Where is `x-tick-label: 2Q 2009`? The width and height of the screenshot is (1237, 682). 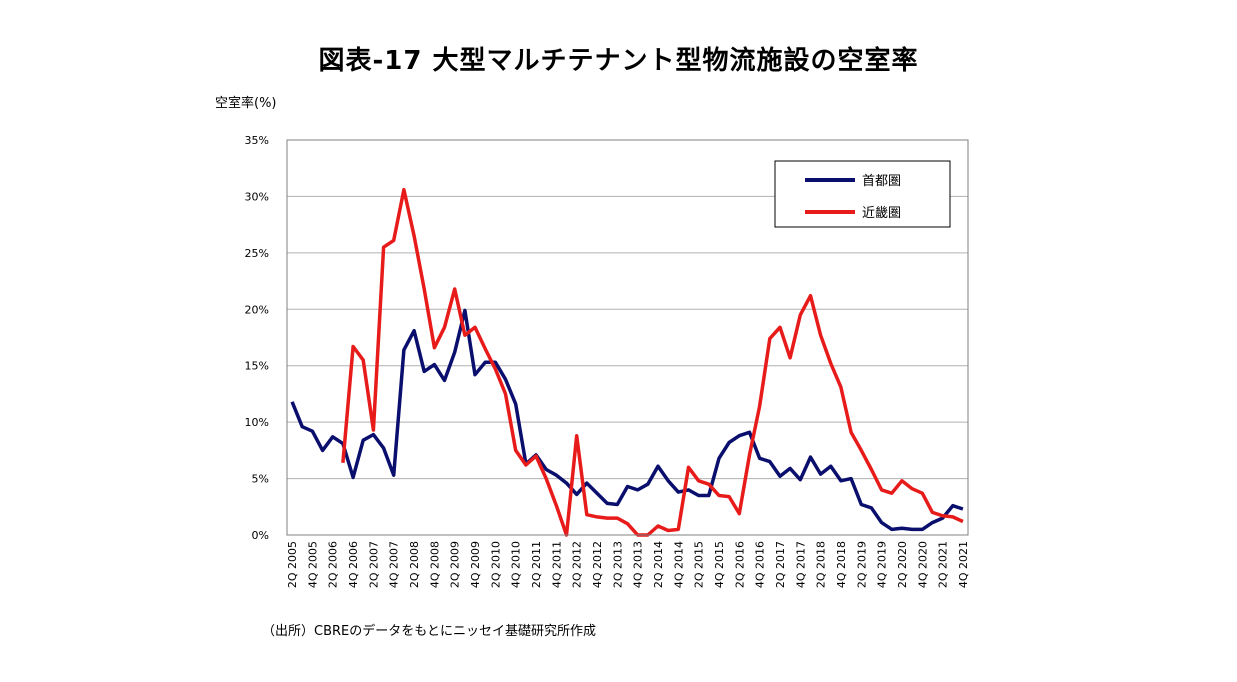 x-tick-label: 2Q 2009 is located at coordinates (455, 564).